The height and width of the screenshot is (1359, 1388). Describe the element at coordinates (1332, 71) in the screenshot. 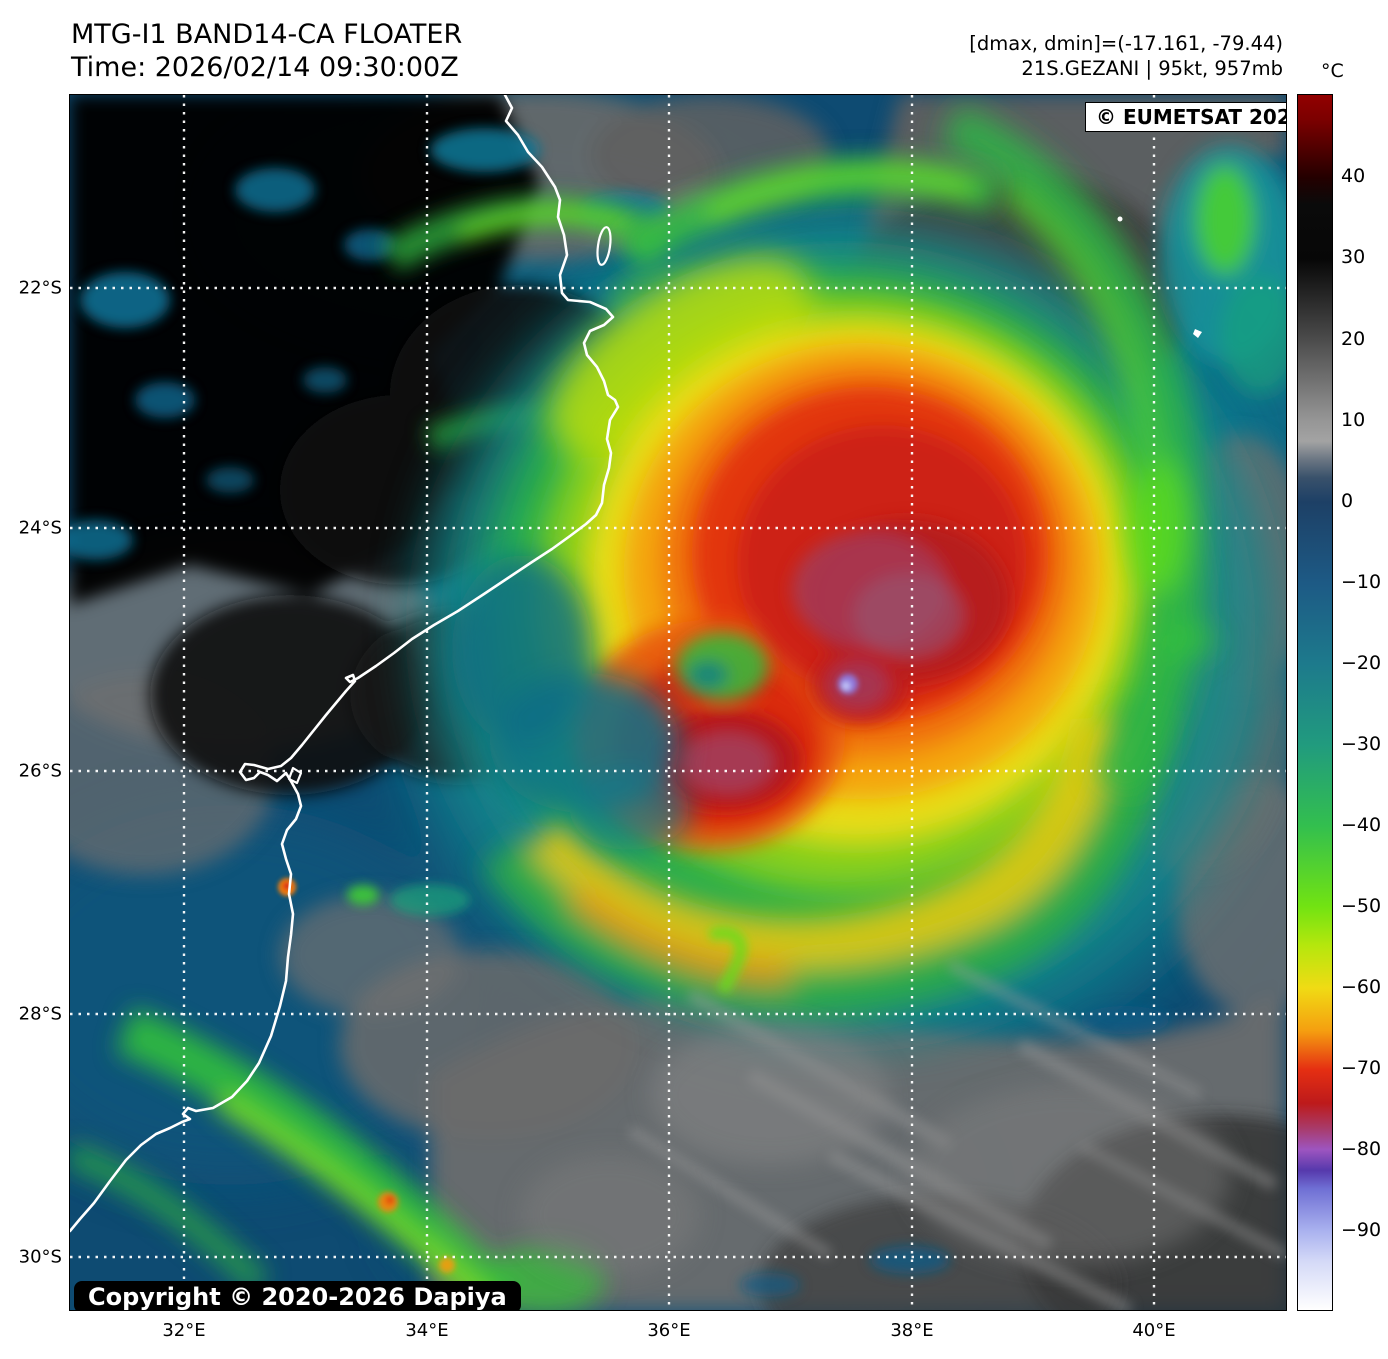

I see `colorbar-unit-label: °C` at that location.